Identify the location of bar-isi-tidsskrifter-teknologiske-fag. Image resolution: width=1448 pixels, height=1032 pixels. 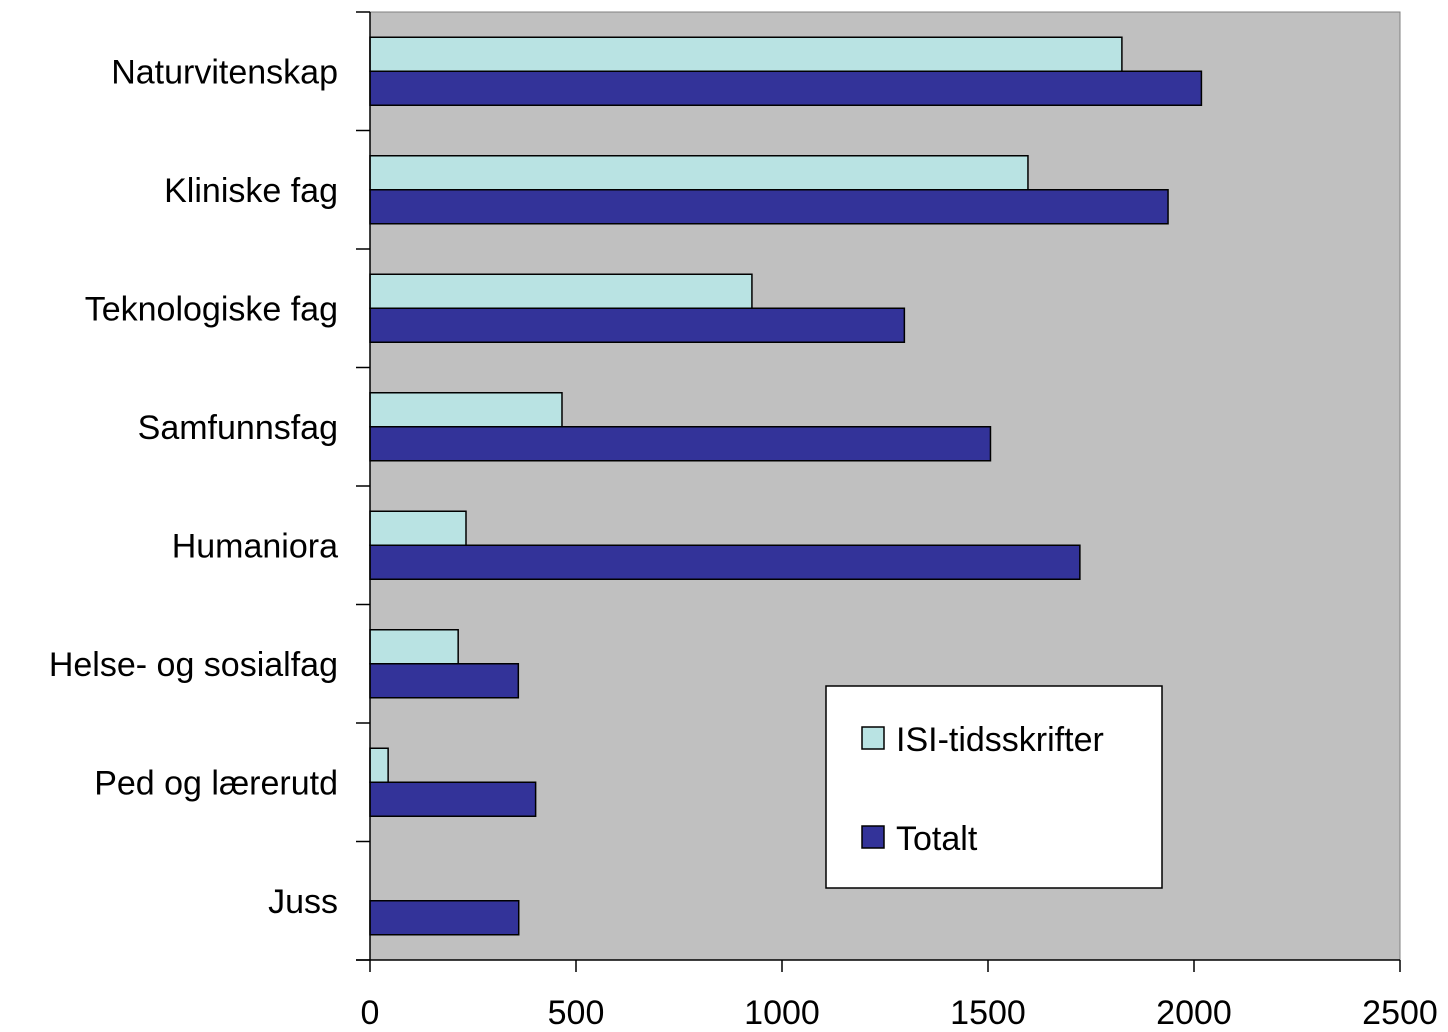
(561, 291).